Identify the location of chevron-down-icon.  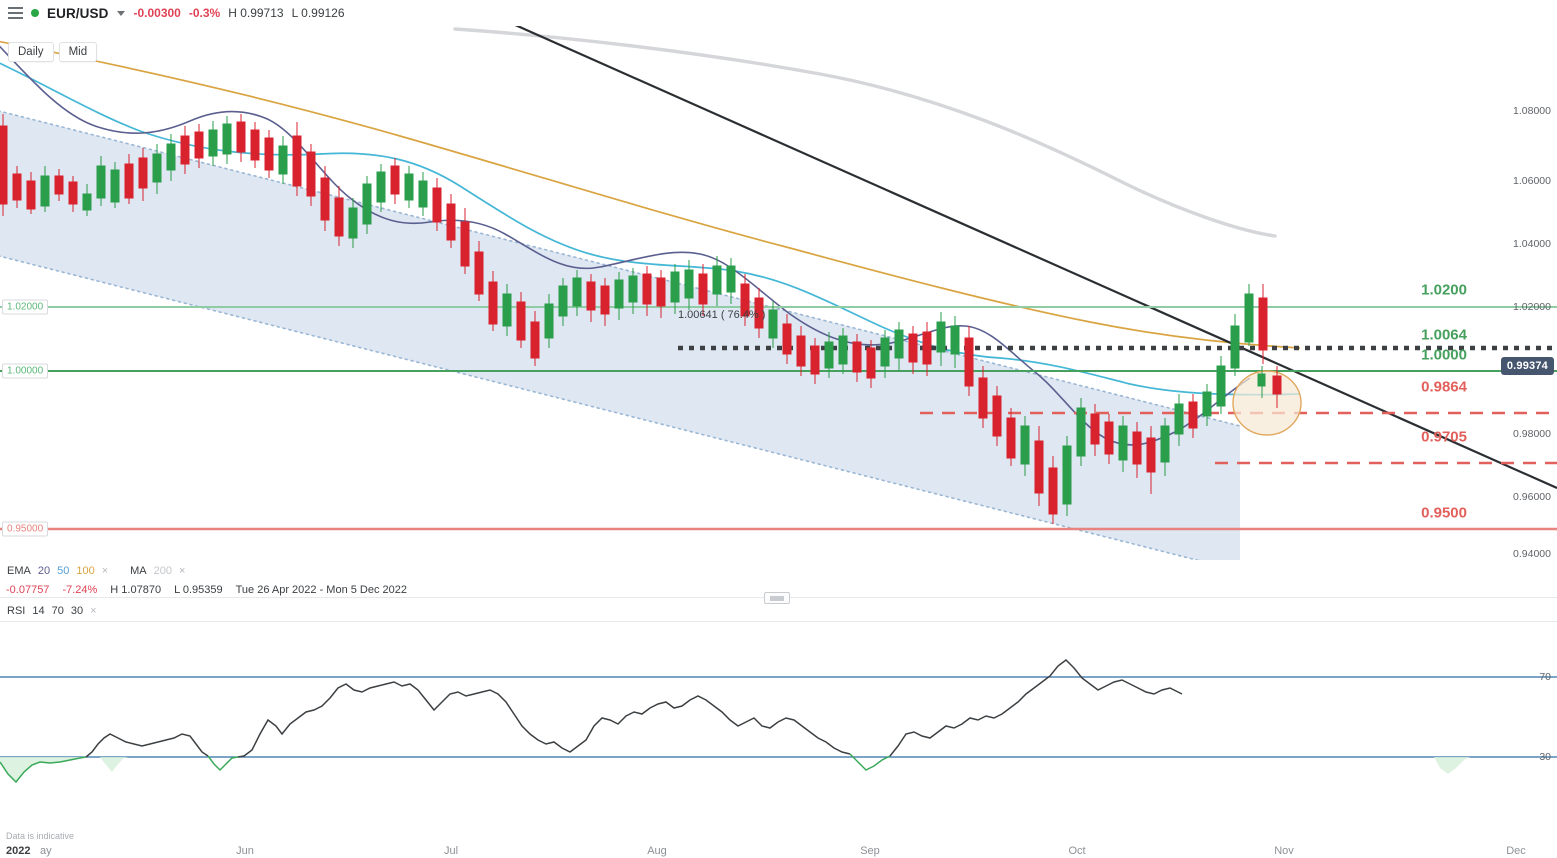
(121, 13).